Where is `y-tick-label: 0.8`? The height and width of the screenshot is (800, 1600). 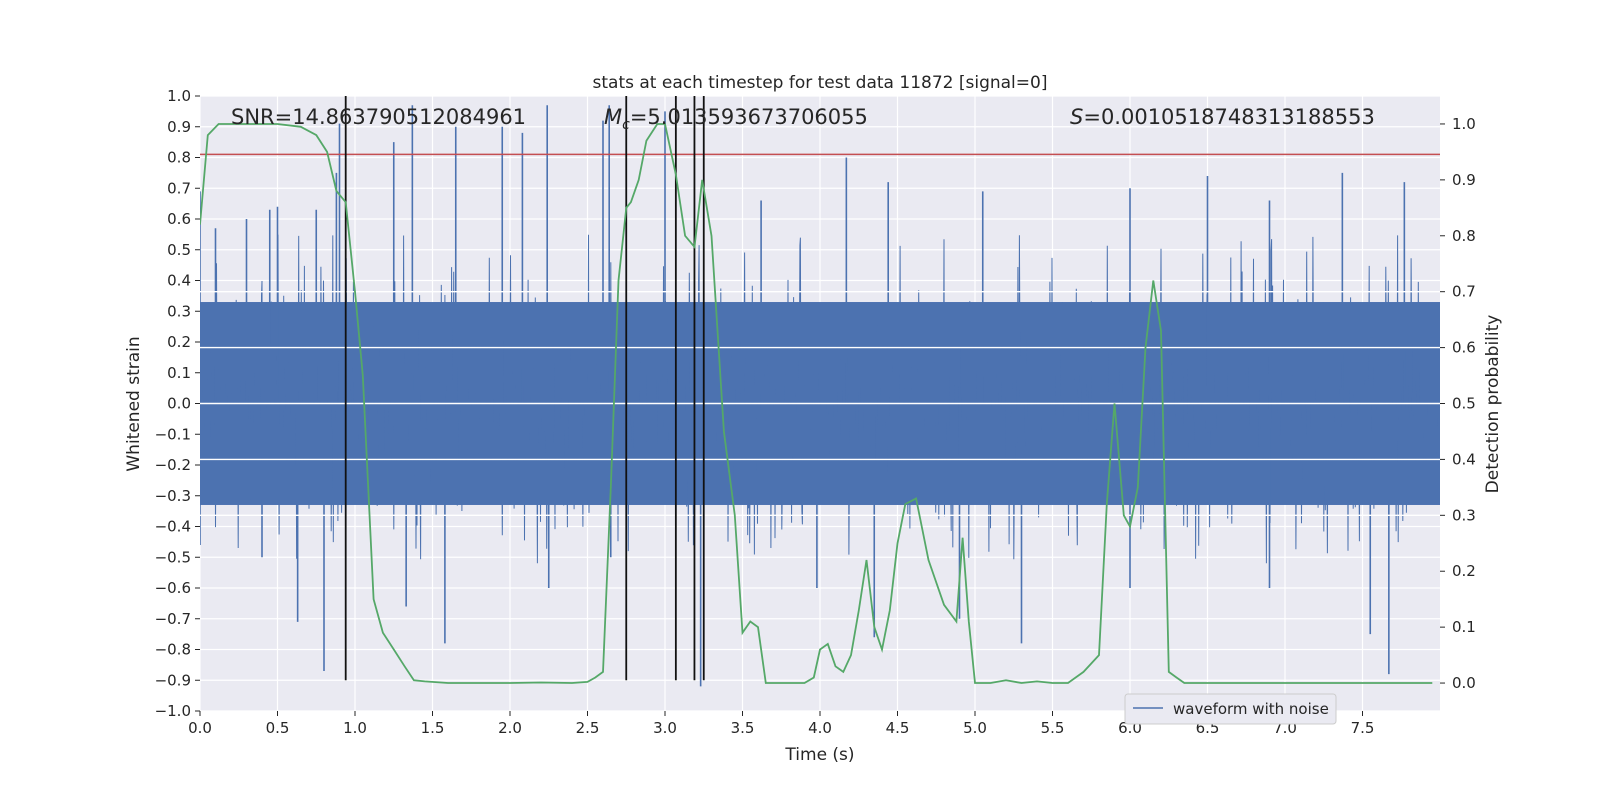
y-tick-label: 0.8 is located at coordinates (179, 158).